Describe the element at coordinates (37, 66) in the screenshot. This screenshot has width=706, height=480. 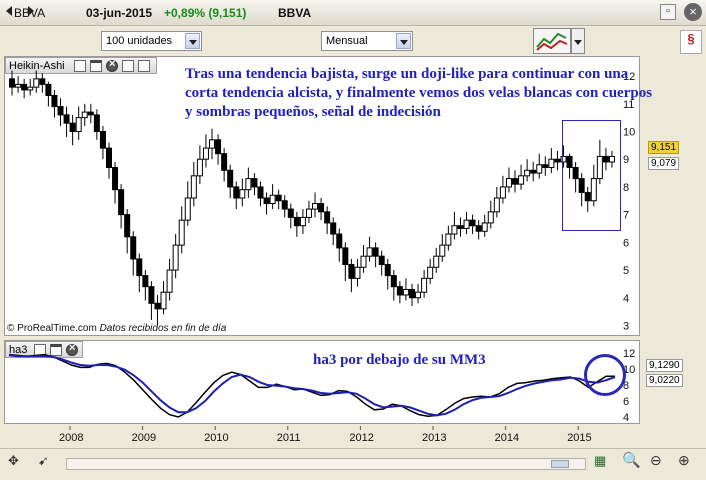
I see `main-panel-title: Heikin-Ashi` at that location.